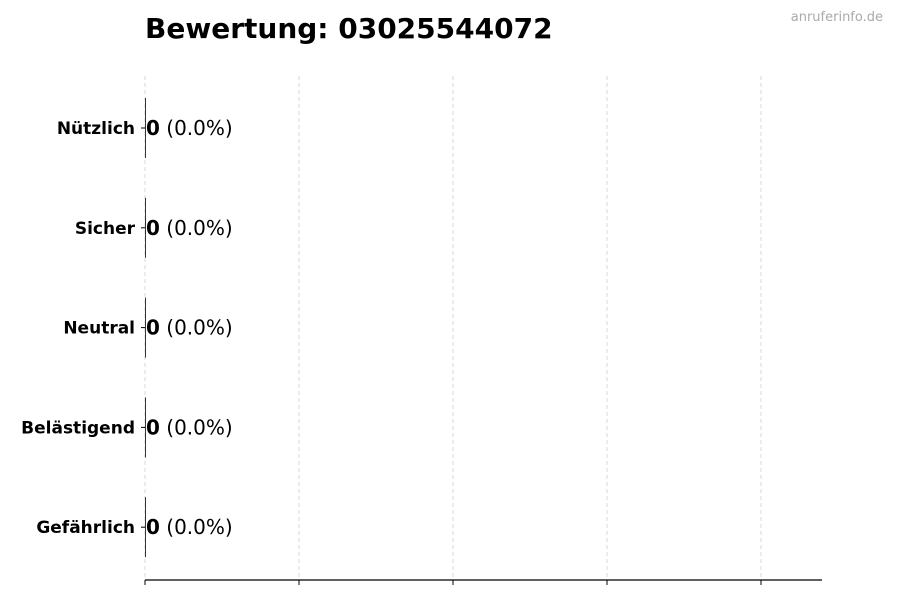 This screenshot has height=600, width=900. I want to click on y-tick-label: Nützlich, so click(96, 129).